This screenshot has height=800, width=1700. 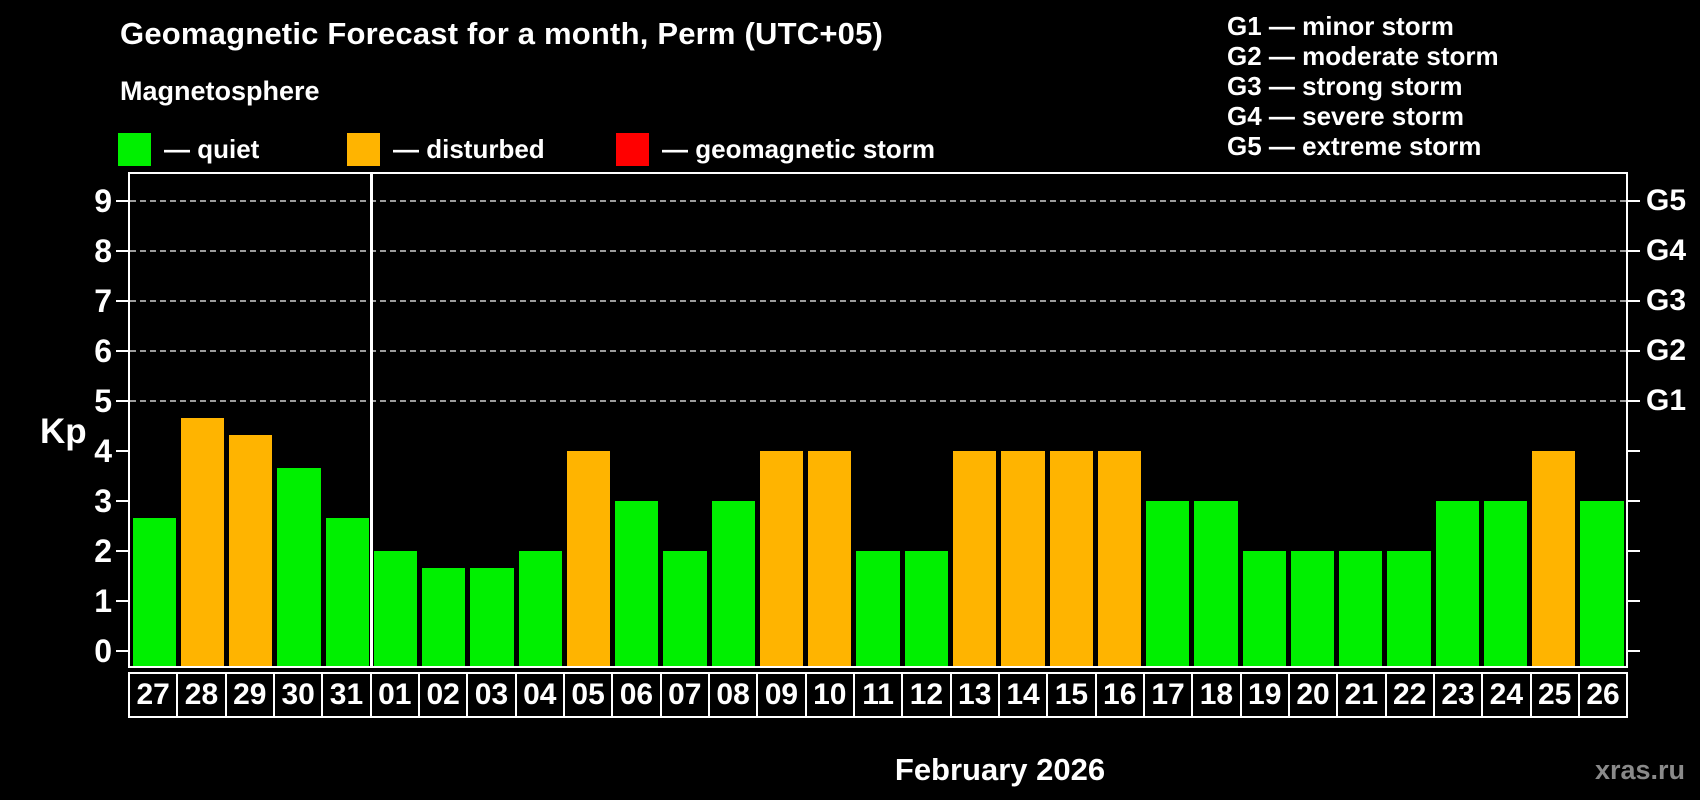 What do you see at coordinates (1639, 770) in the screenshot?
I see `watermark: xras.ru` at bounding box center [1639, 770].